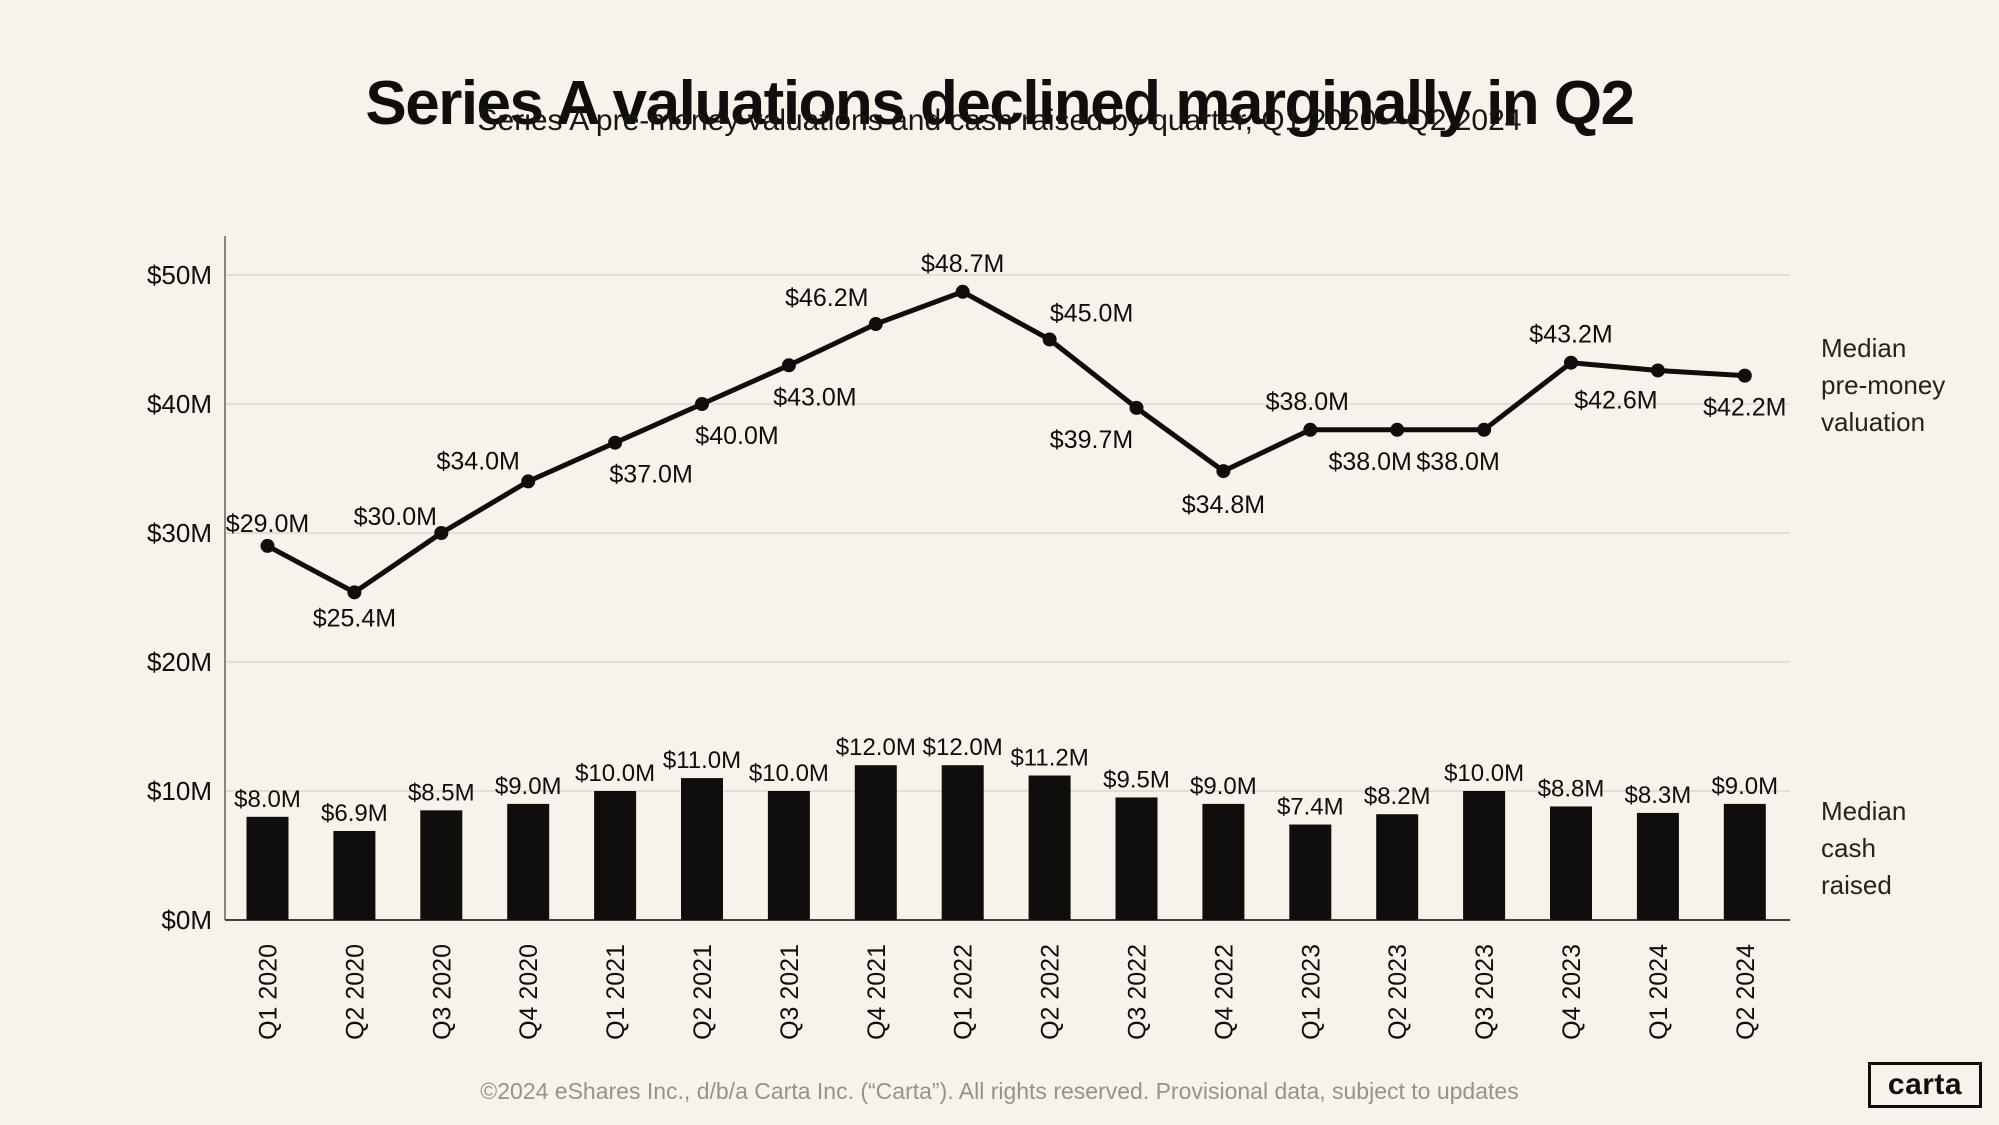 The width and height of the screenshot is (1999, 1125). What do you see at coordinates (1049, 758) in the screenshot?
I see `bar-value-label: $11.2M` at bounding box center [1049, 758].